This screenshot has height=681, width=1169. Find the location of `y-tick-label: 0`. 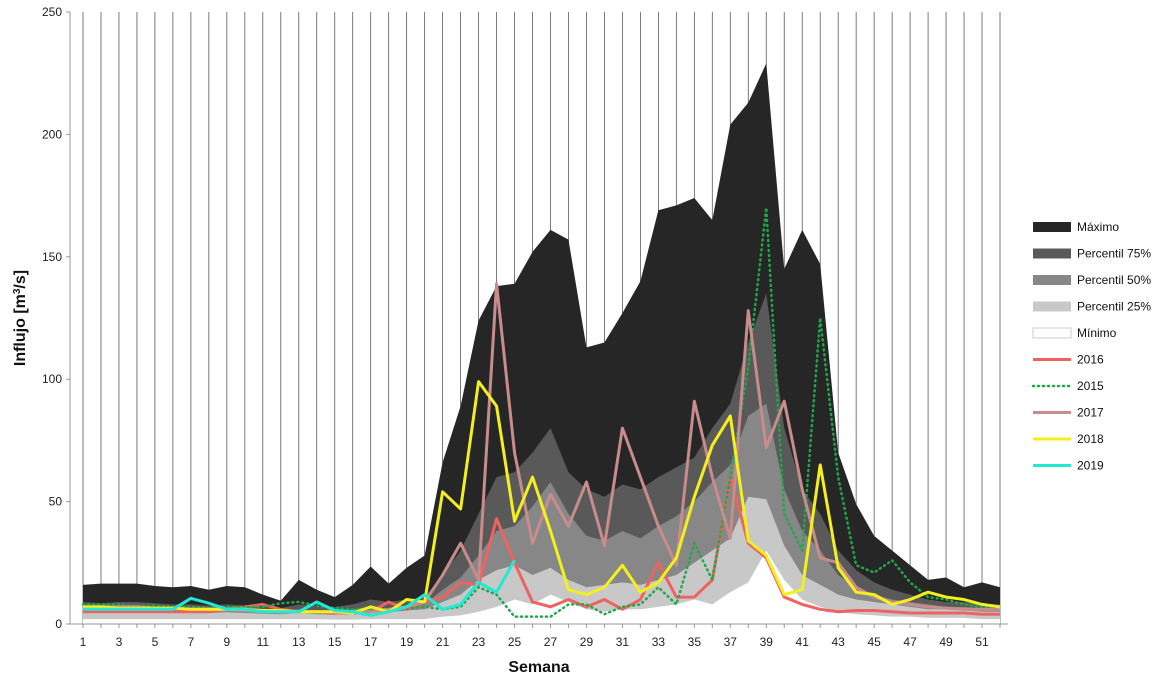

y-tick-label: 0 is located at coordinates (58, 624).